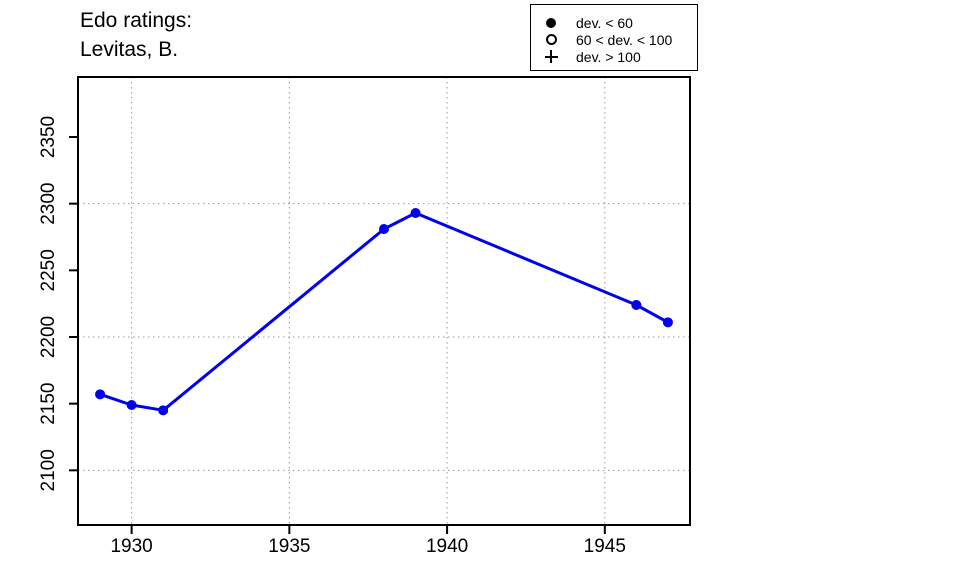 This screenshot has width=960, height=576. I want to click on legend-item-dev-60-100: 60 < dev. < 100, so click(614, 39).